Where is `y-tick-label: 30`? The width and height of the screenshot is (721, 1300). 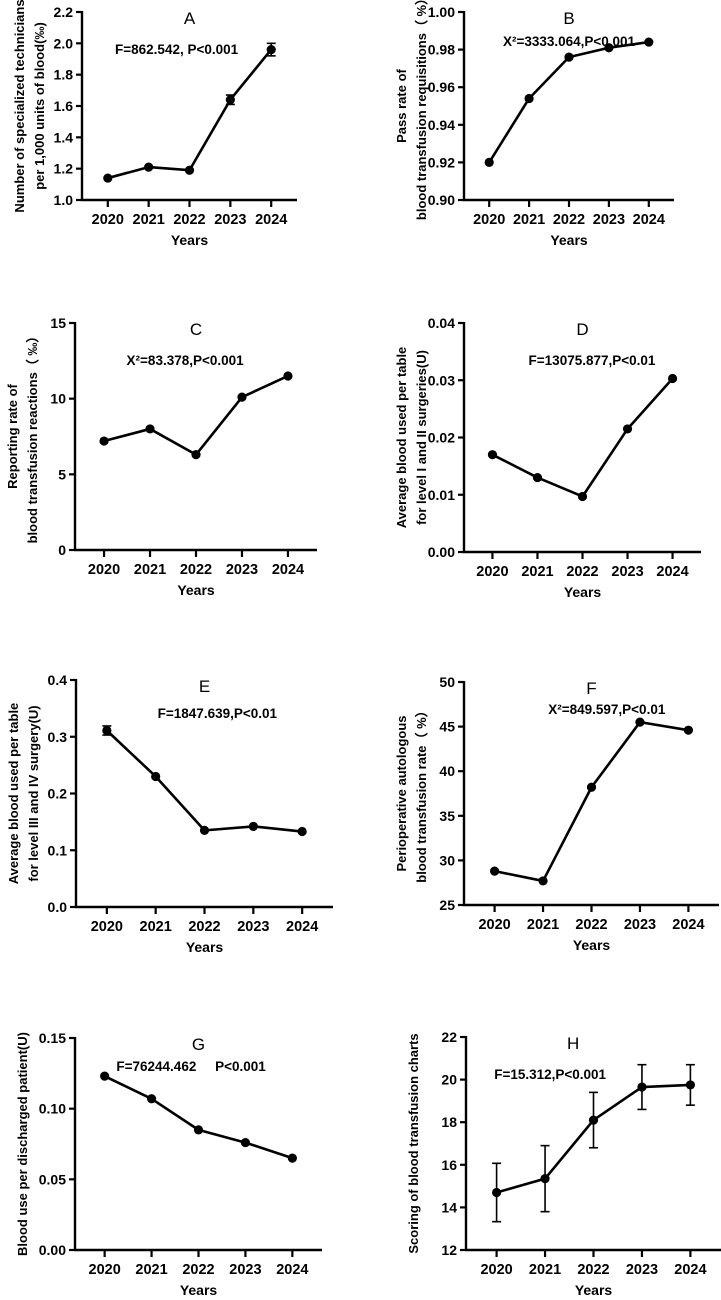
y-tick-label: 30 is located at coordinates (447, 860).